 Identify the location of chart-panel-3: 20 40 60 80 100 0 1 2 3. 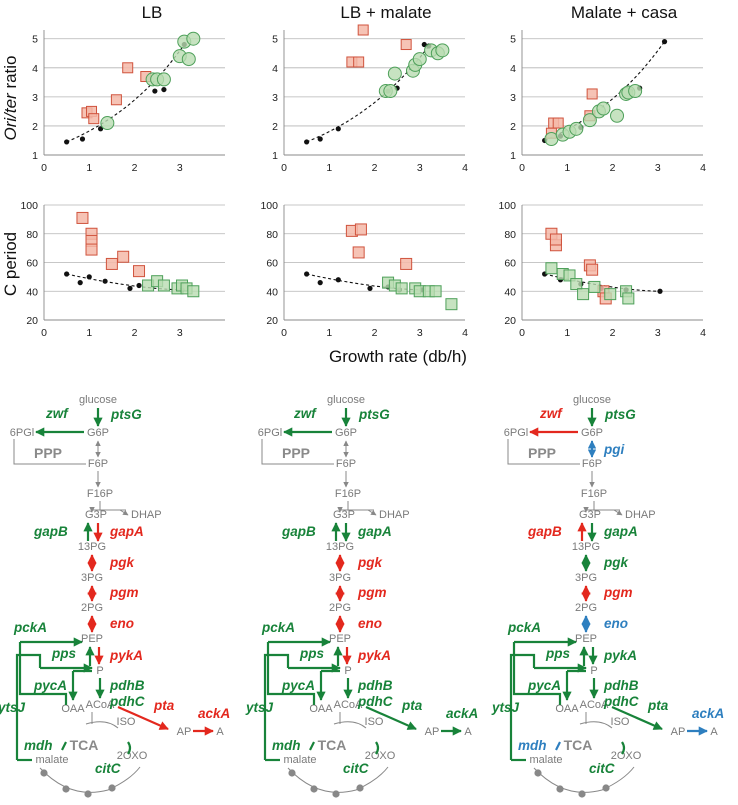
(122, 269).